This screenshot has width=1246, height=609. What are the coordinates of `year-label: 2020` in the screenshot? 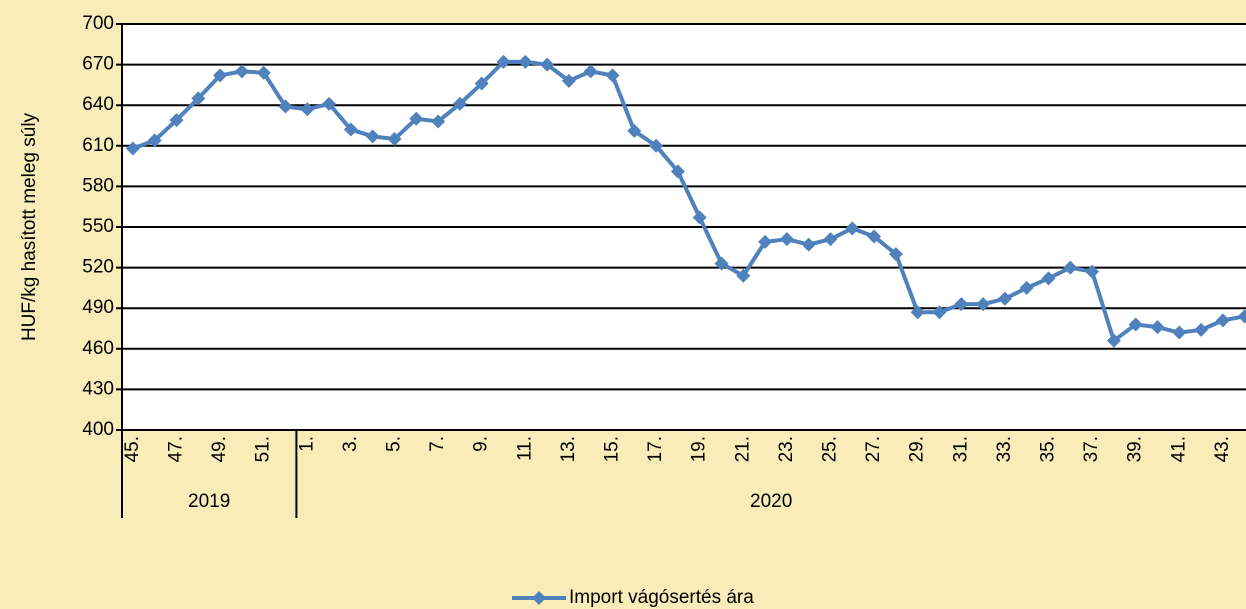 It's located at (771, 501).